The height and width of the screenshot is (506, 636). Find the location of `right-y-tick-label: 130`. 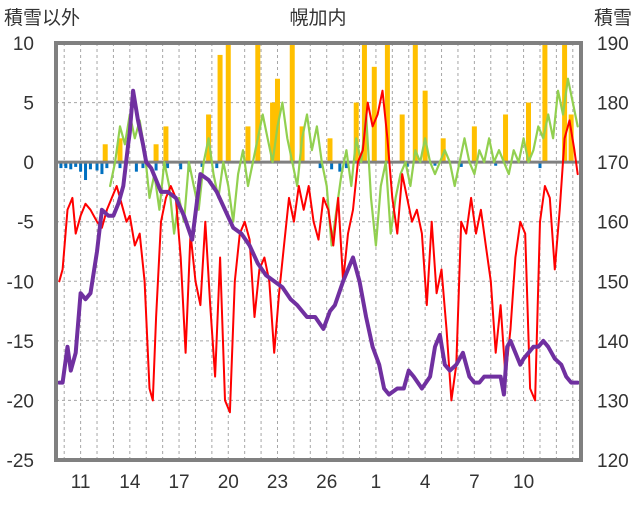

right-y-tick-label: 130 is located at coordinates (613, 401).